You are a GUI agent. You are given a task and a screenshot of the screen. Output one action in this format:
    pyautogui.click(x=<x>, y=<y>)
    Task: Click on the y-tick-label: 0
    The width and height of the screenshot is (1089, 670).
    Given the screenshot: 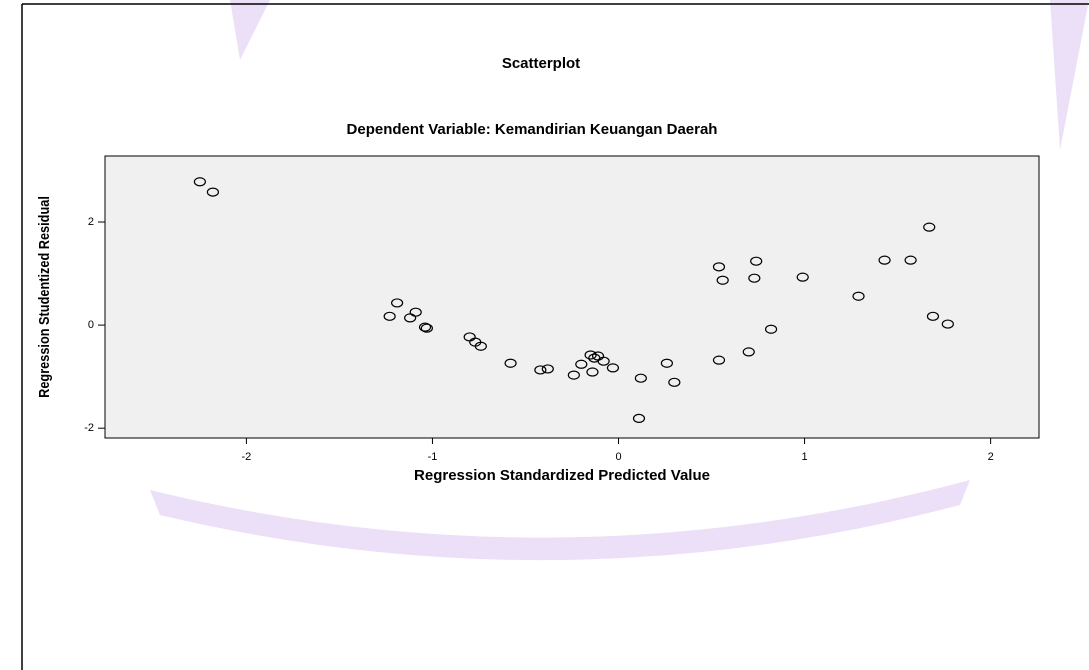 What is the action you would take?
    pyautogui.click(x=91, y=325)
    